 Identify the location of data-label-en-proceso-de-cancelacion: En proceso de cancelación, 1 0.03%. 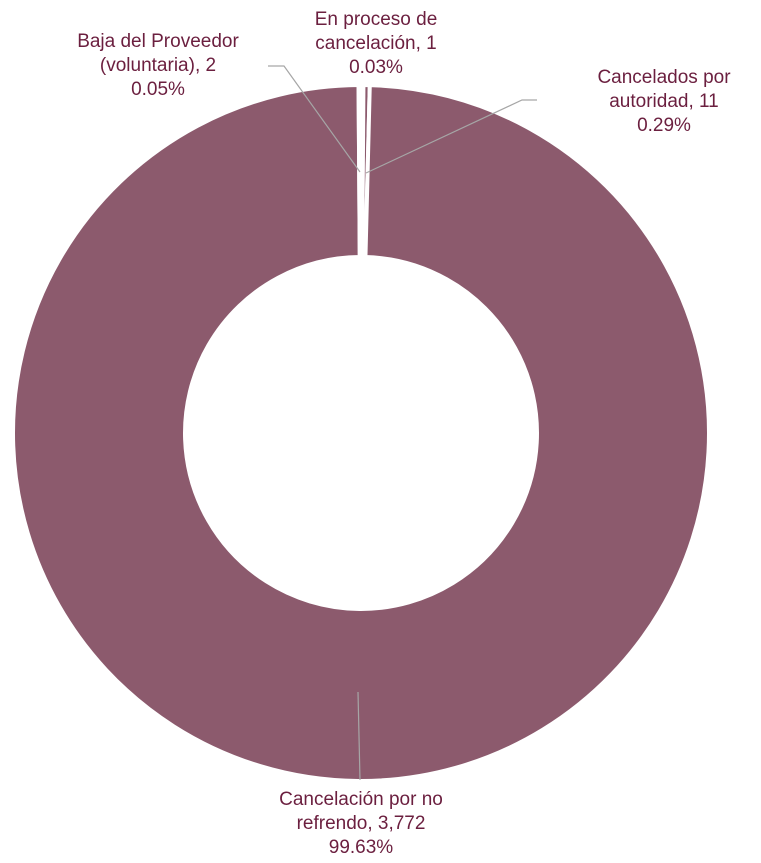
(376, 43).